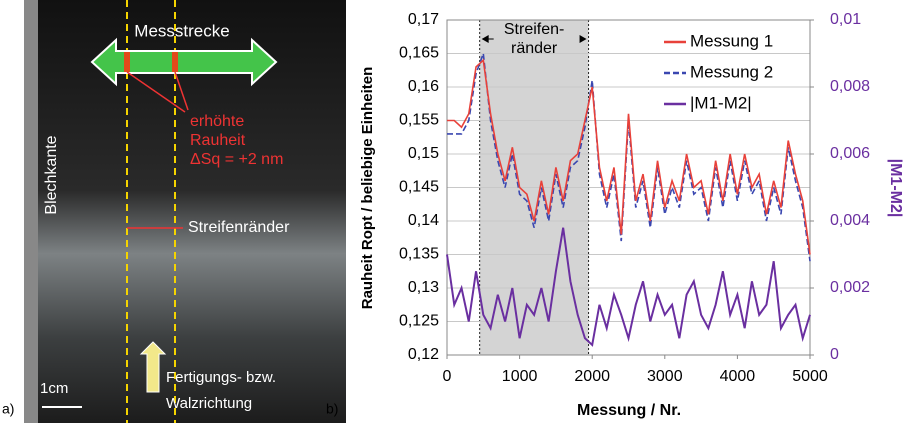  Describe the element at coordinates (217, 121) in the screenshot. I see `rough-label: erhöhte` at that location.